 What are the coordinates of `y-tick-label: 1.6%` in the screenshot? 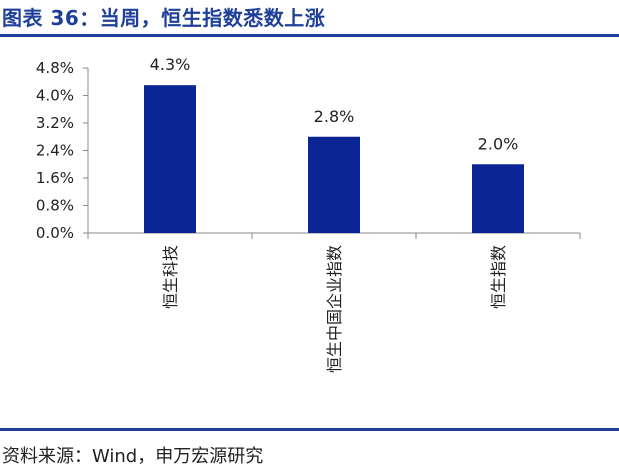 It's located at (55, 178).